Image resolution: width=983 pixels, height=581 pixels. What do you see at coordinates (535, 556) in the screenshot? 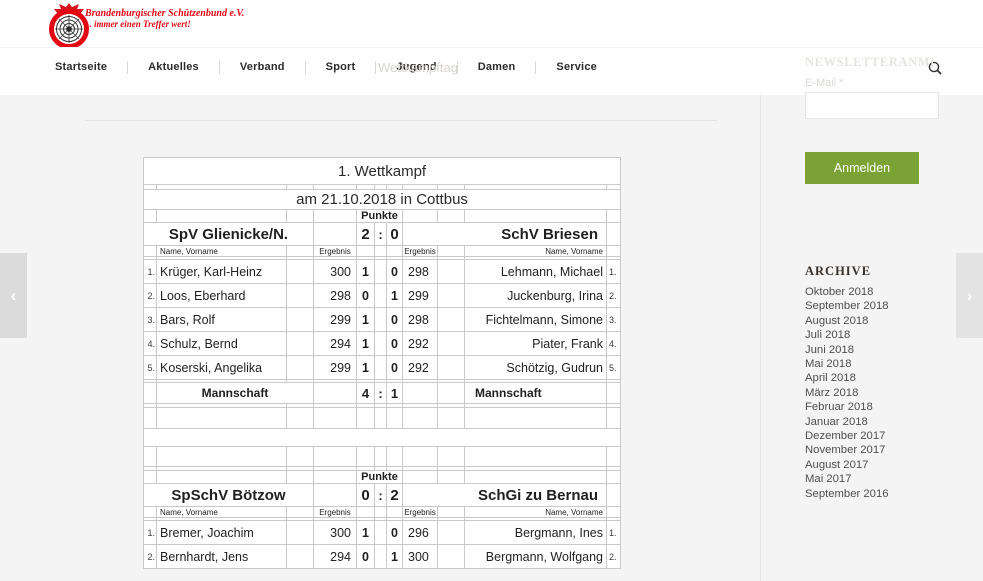
I see `shooter-name-right: Bergmann, Wolfgang` at bounding box center [535, 556].